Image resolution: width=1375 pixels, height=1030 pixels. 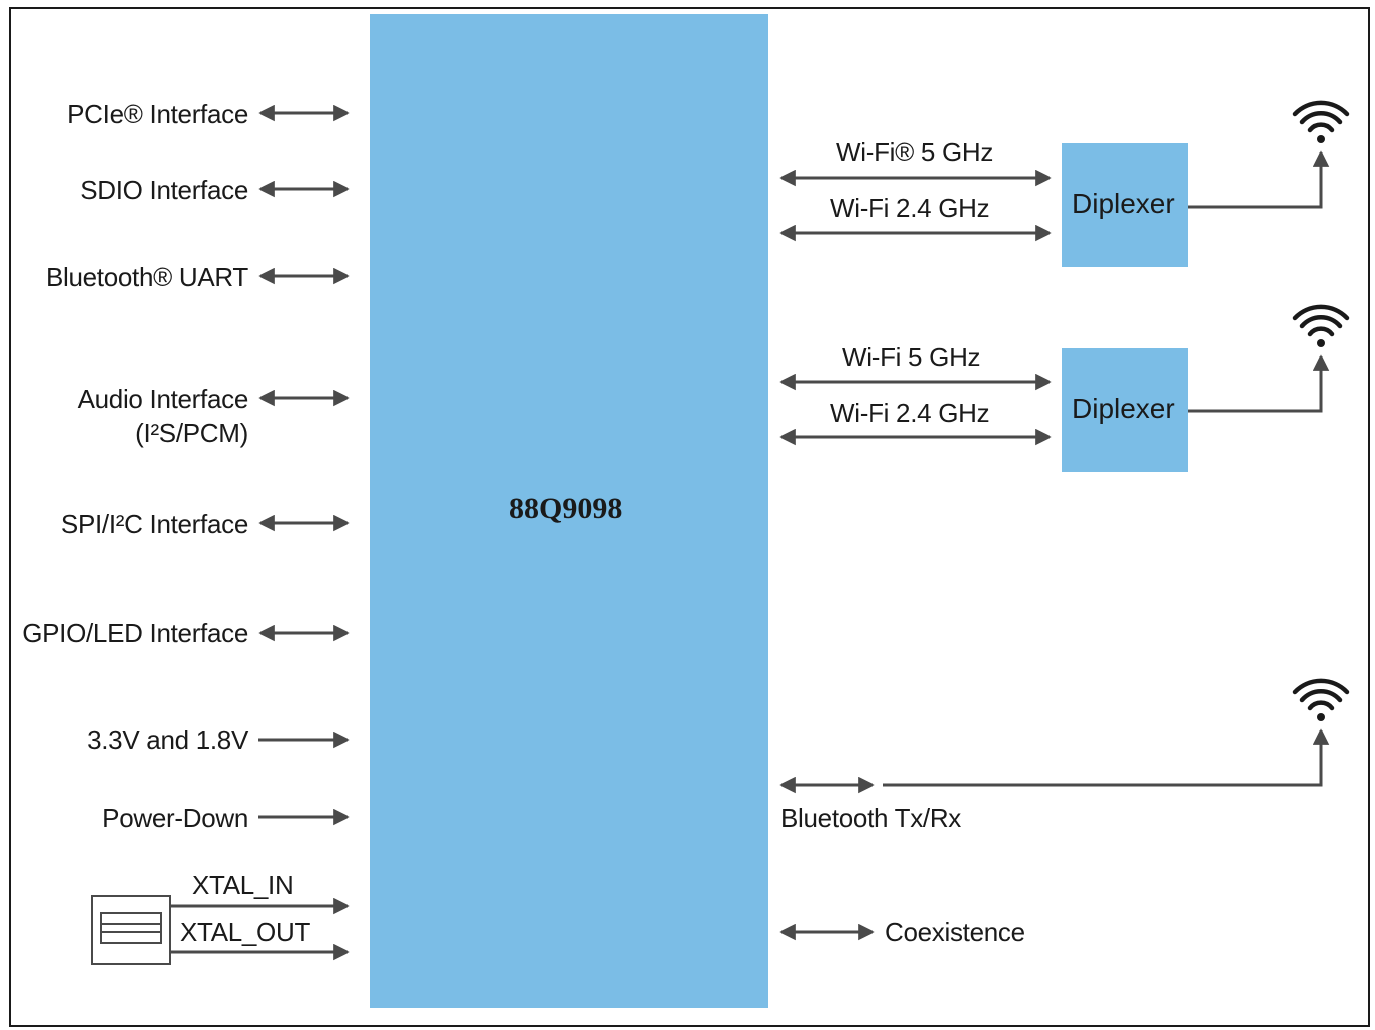 I want to click on power-supply-label: 3.3V and 1.8V, so click(x=167, y=740).